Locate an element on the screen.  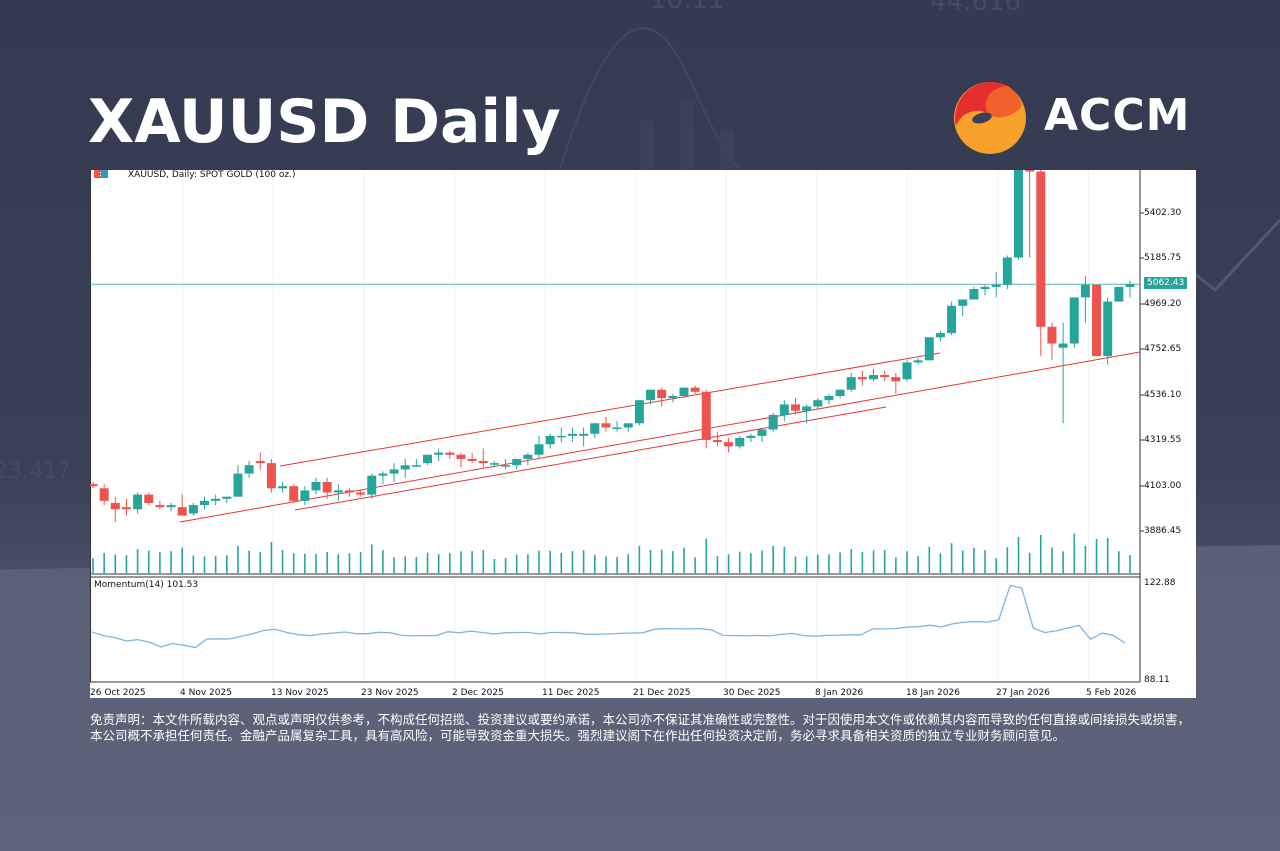
date-tick: 11 Dec 2025 is located at coordinates (571, 693).